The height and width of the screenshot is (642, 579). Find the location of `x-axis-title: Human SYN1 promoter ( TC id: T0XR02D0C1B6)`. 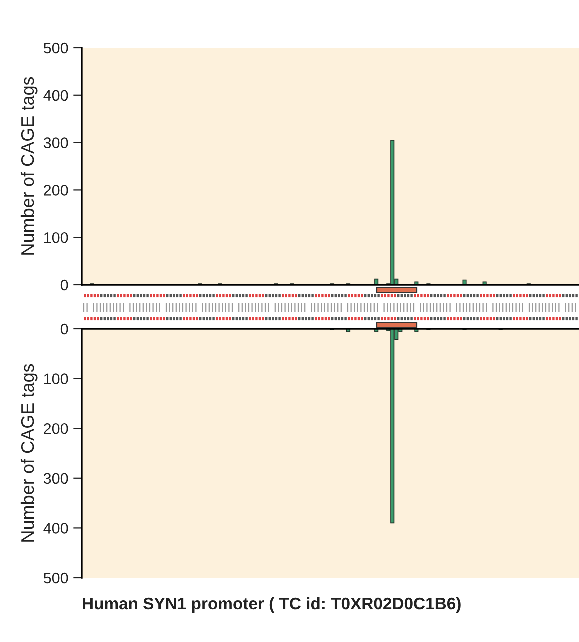

x-axis-title: Human SYN1 promoter ( TC id: T0XR02D0C1B6) is located at coordinates (272, 605).